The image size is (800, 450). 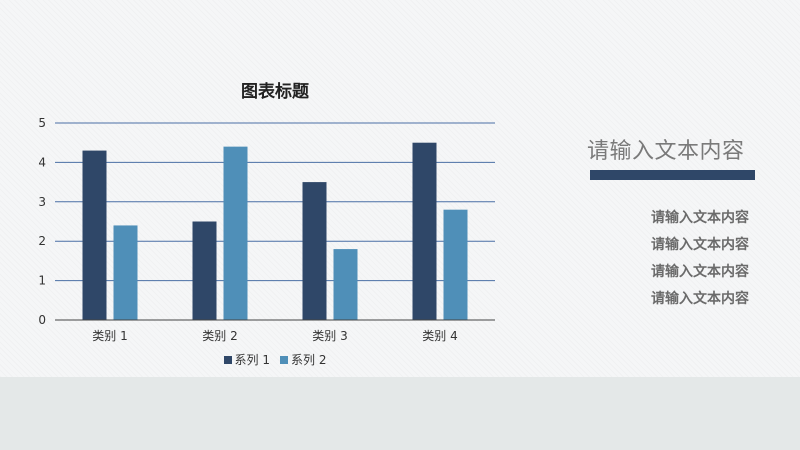 I want to click on y-tick-label: 4, so click(x=42, y=162).